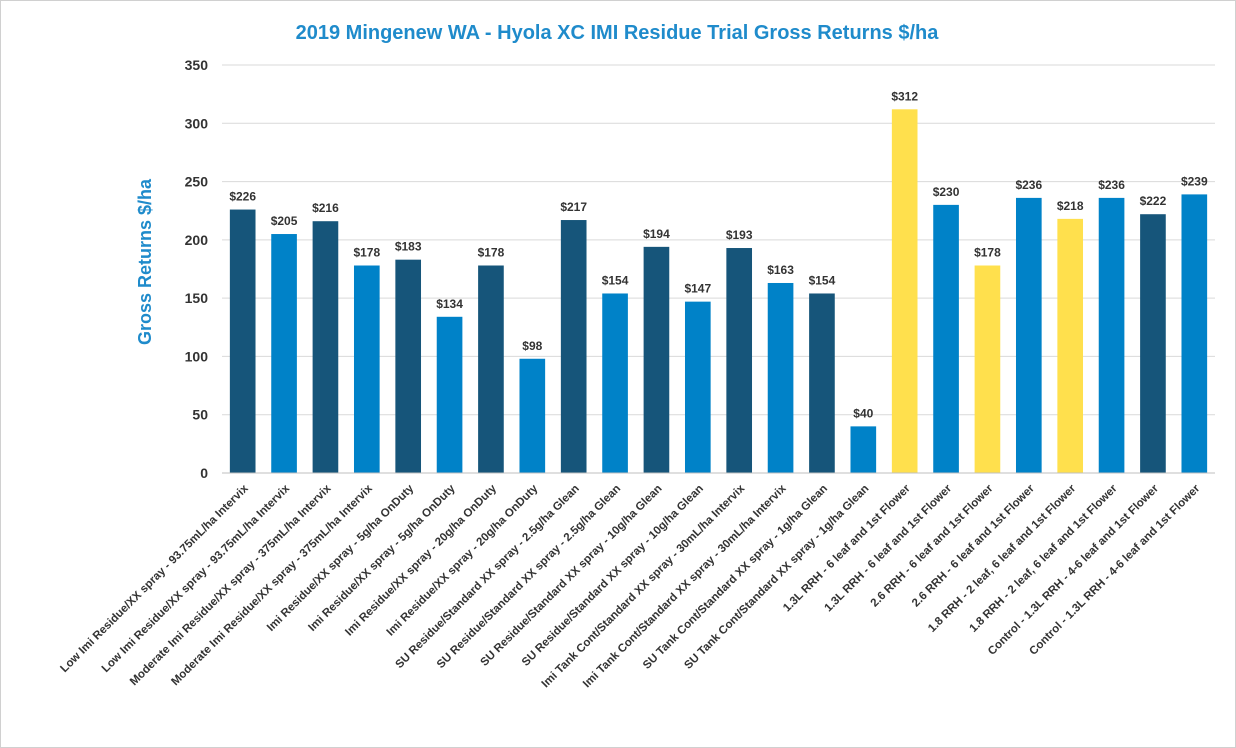  What do you see at coordinates (204, 473) in the screenshot?
I see `y-tick-label: 0` at bounding box center [204, 473].